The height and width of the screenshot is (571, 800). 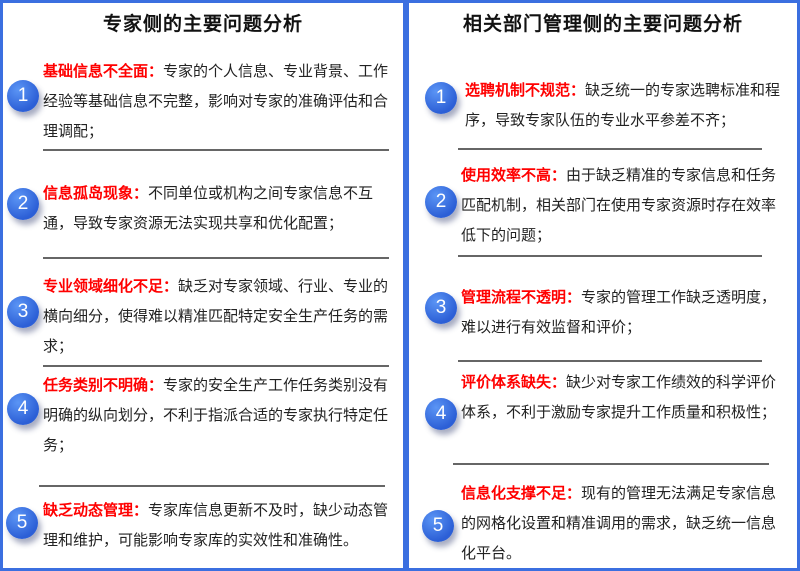 I want to click on item-text: 不同单位或机构之间专家信息不互通，导致专家资源无法实现共享和优化配置；, so click(x=208, y=208).